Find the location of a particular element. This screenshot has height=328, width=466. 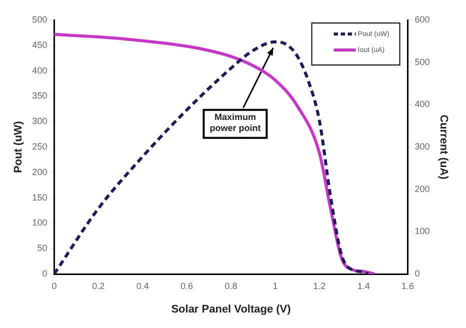

y2-tick-label: 0 is located at coordinates (417, 273).